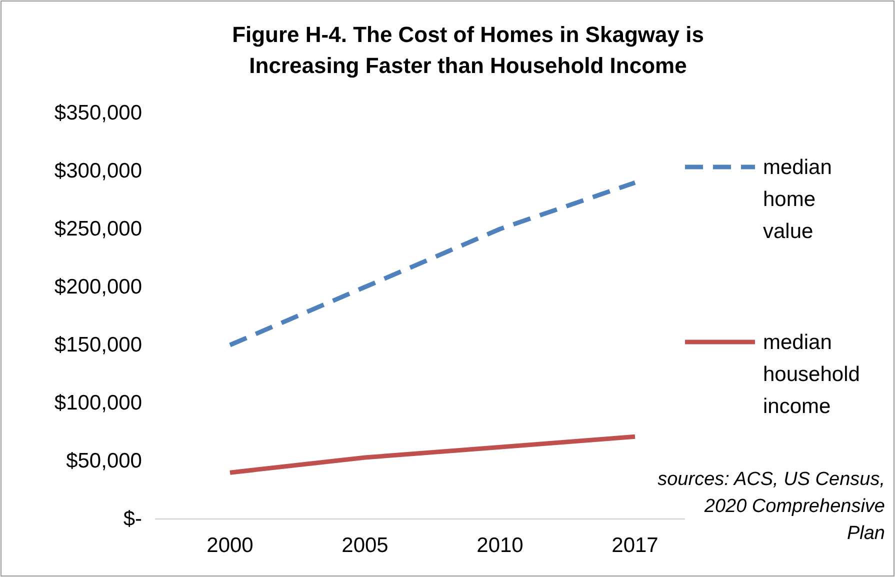 The image size is (895, 577). Describe the element at coordinates (98, 287) in the screenshot. I see `y-tick-label: $200,000` at that location.